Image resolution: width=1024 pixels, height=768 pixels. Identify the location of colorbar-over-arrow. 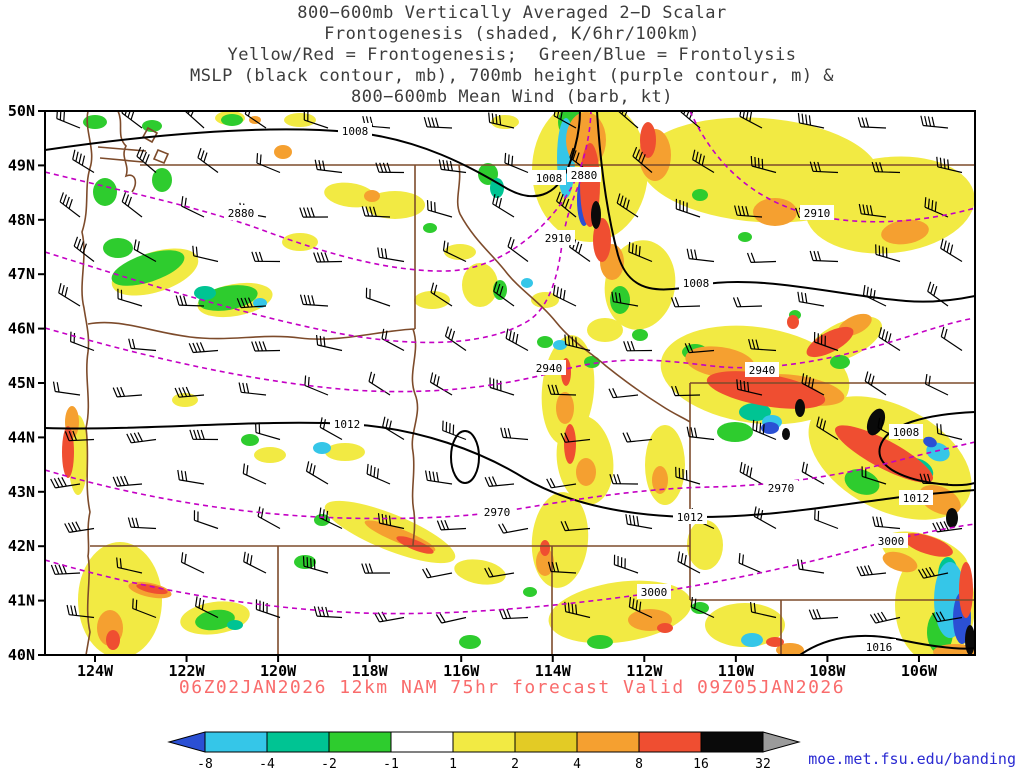
(781, 742).